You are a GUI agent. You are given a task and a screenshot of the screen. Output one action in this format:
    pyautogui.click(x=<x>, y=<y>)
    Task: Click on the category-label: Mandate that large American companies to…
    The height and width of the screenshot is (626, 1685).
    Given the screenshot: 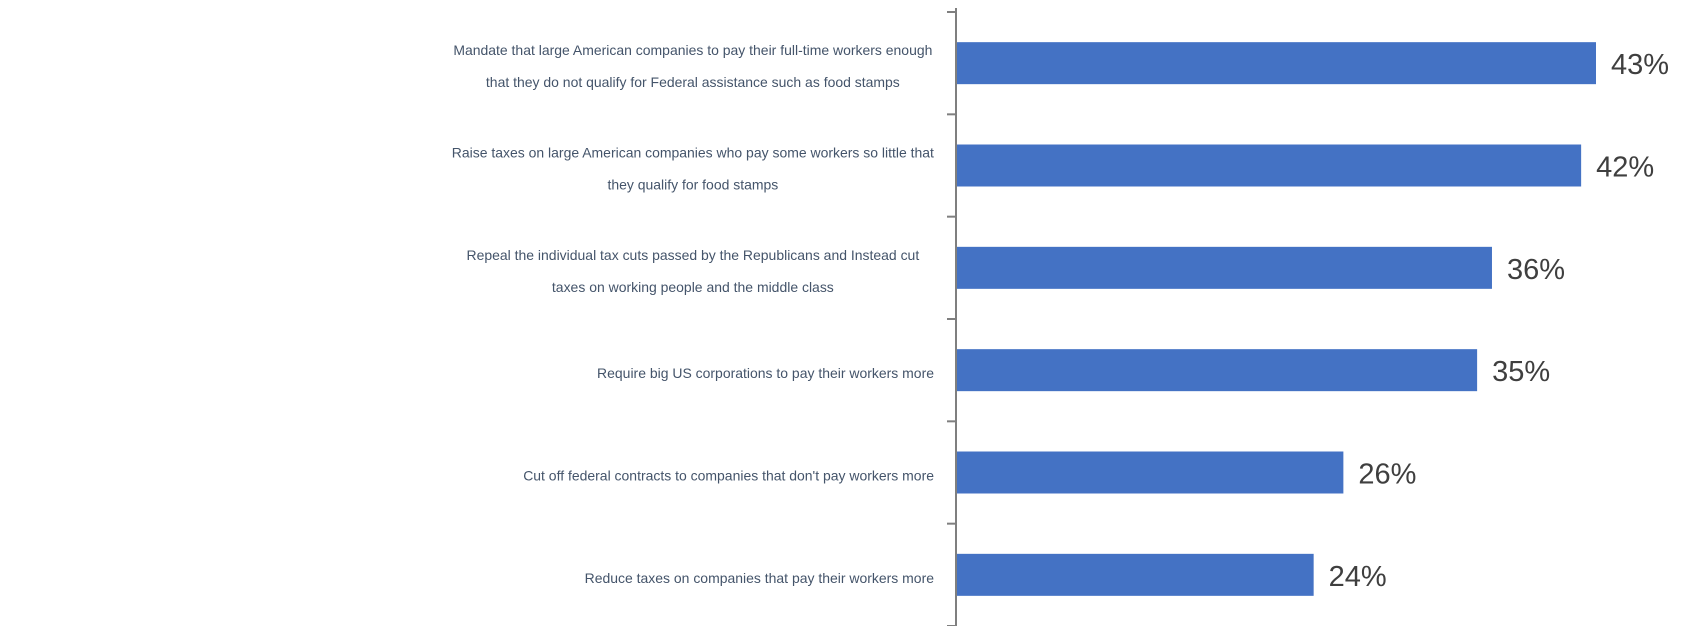 What is the action you would take?
    pyautogui.click(x=692, y=66)
    